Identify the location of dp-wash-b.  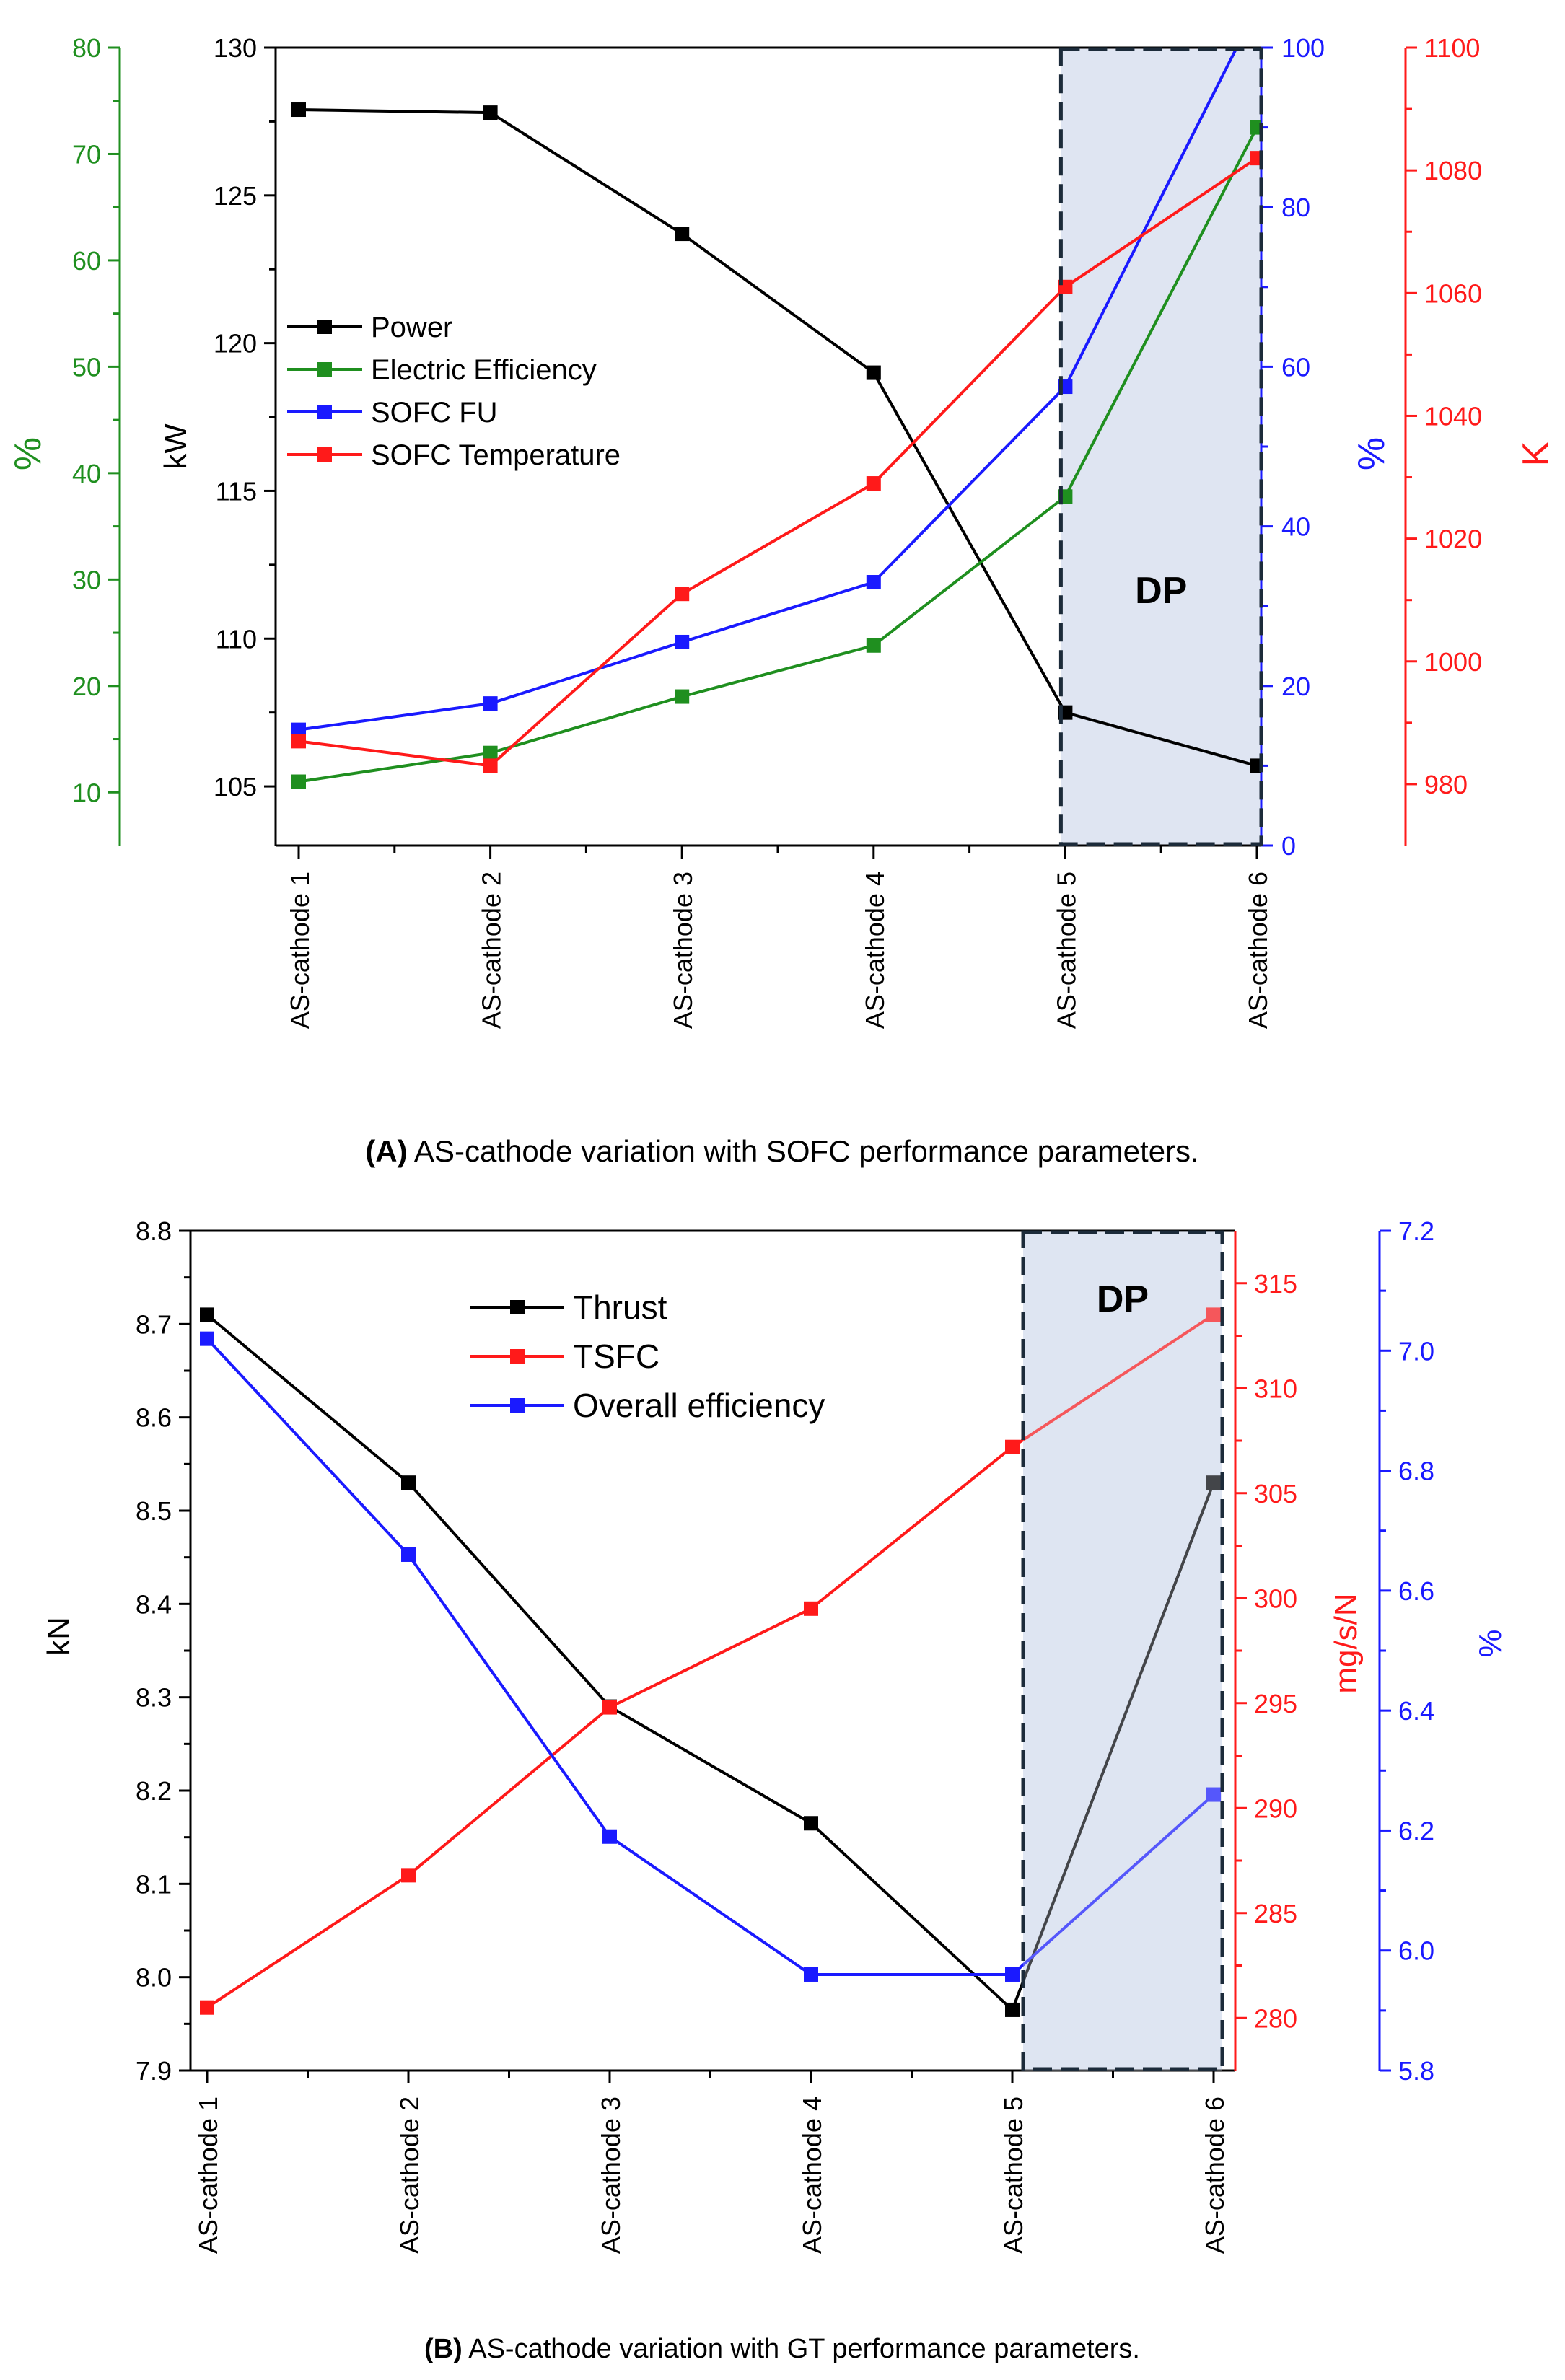
(1123, 1651).